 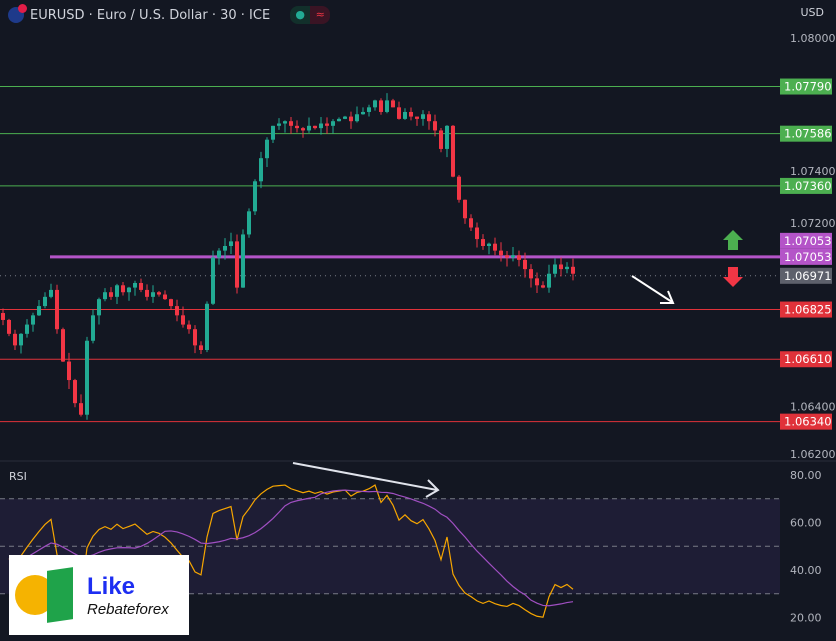 I want to click on dollar-bill-icon, so click(x=60, y=595).